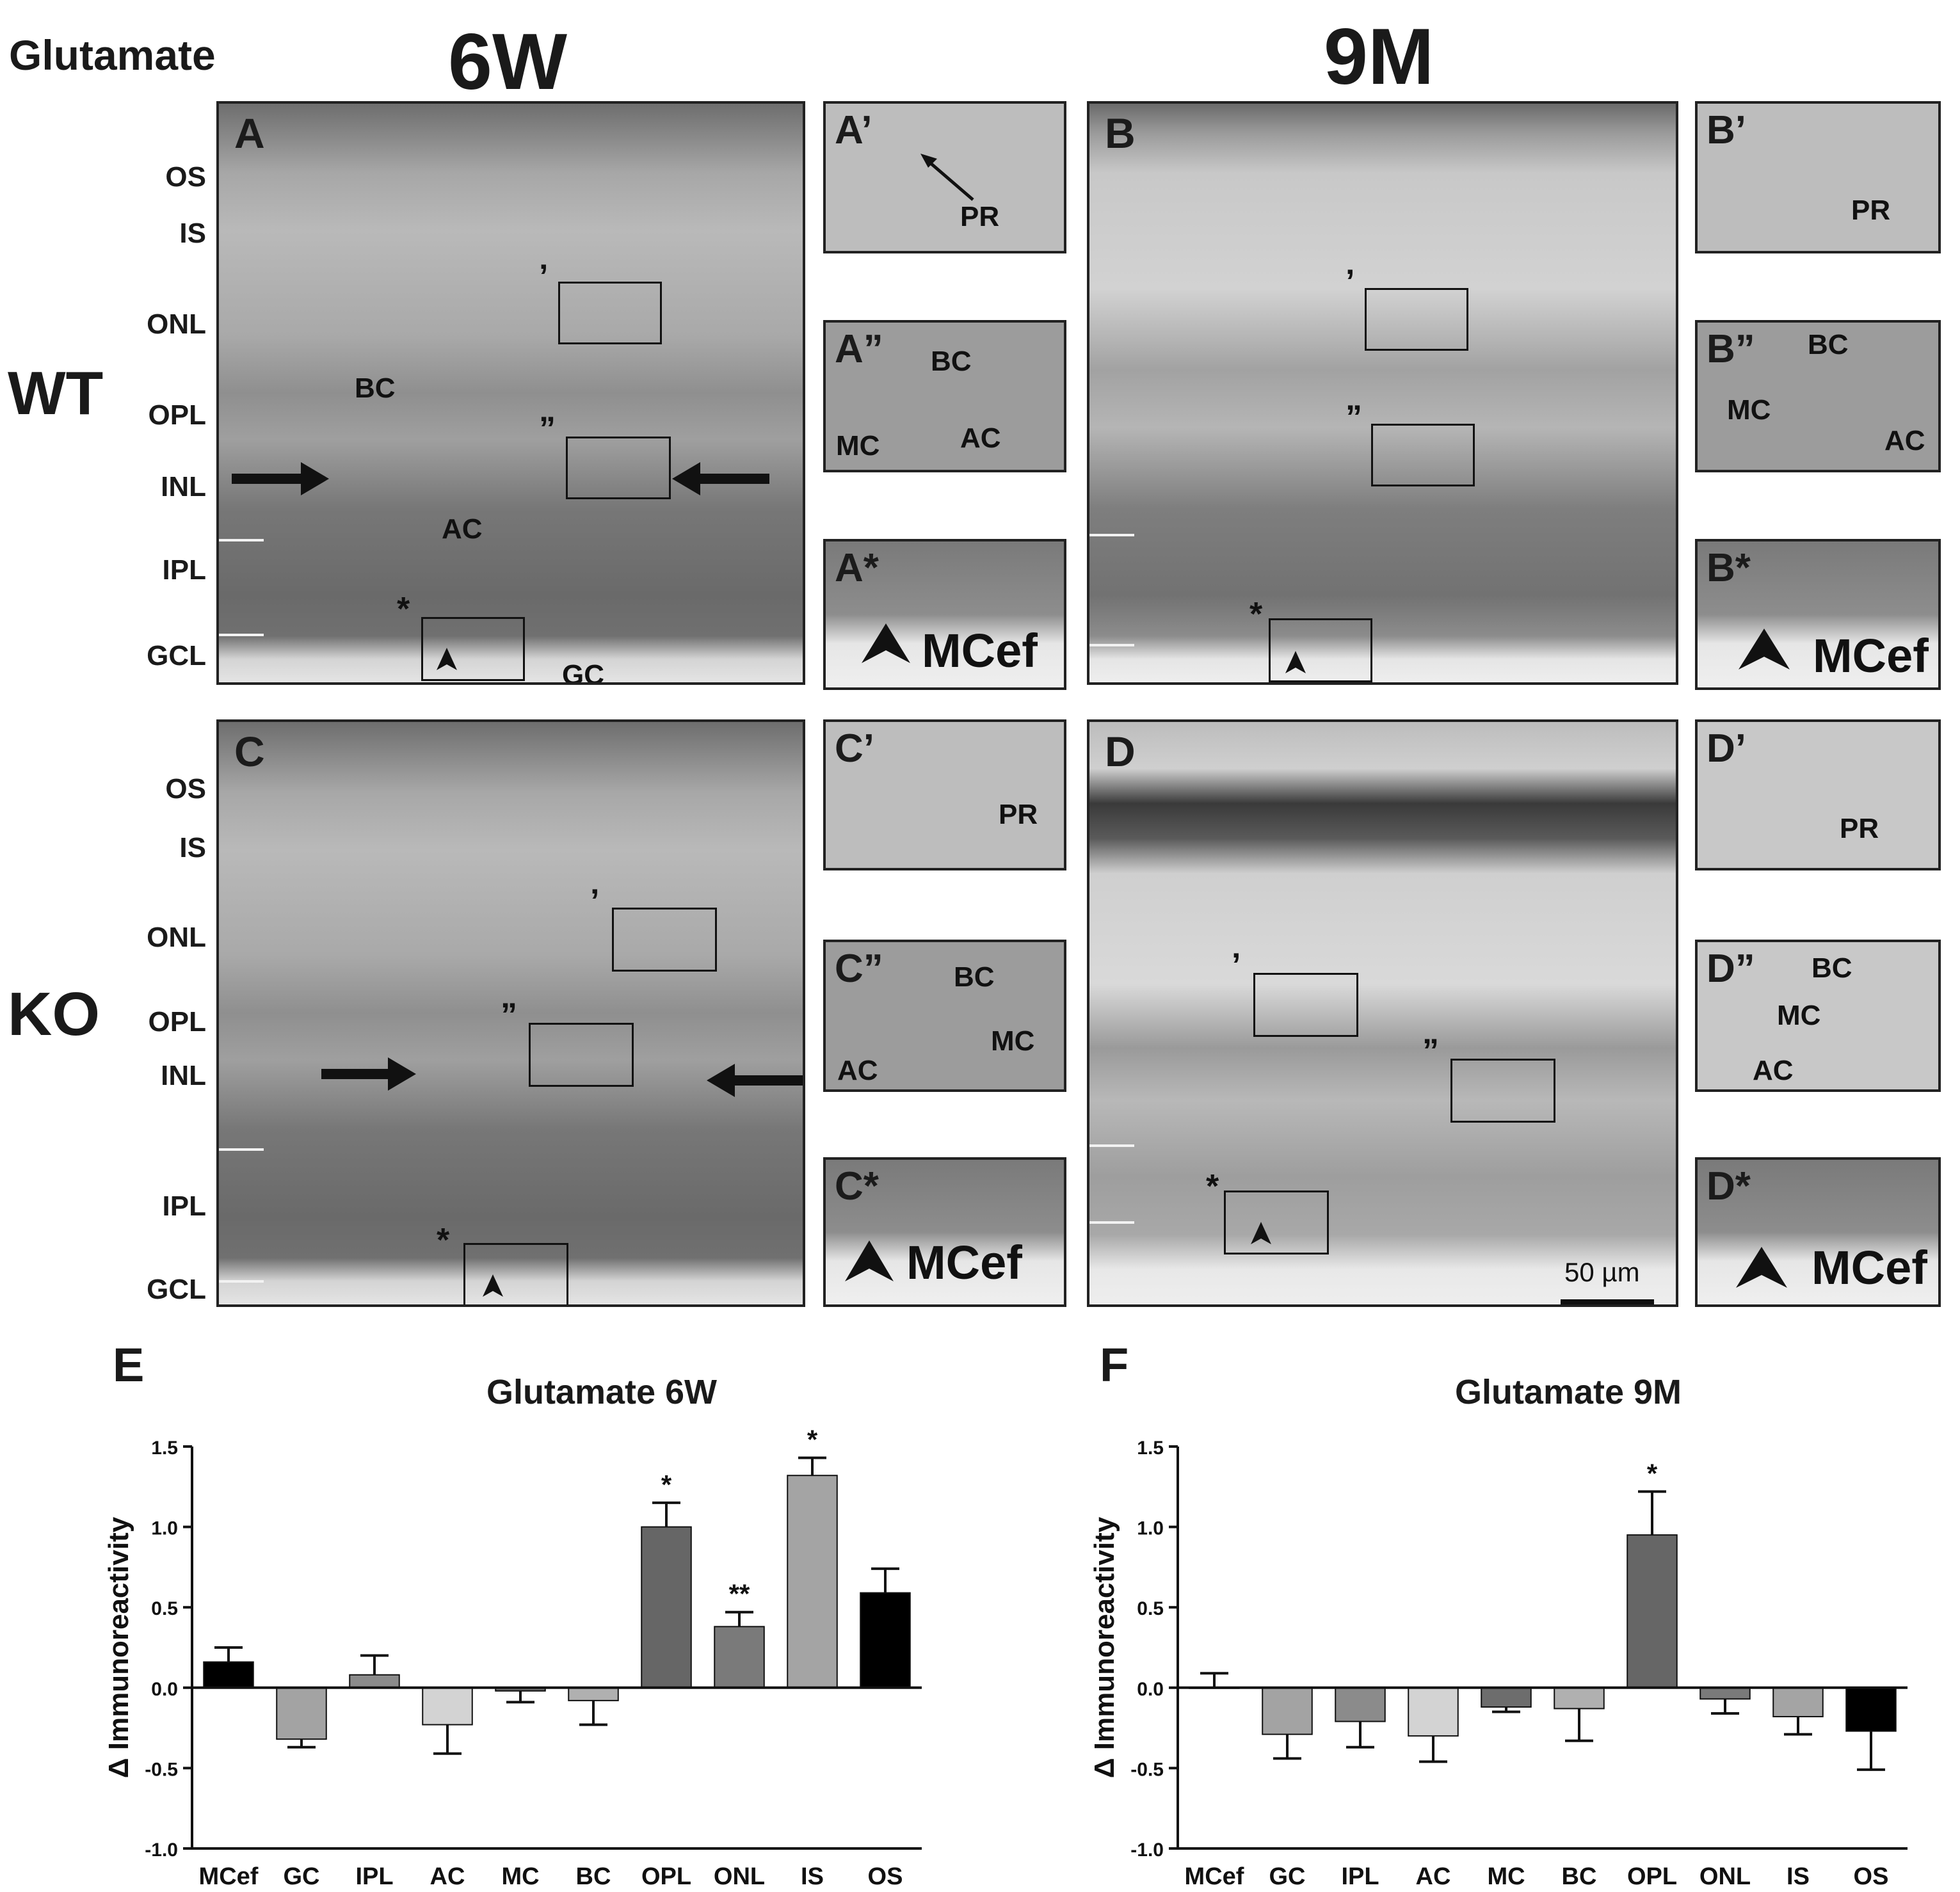  What do you see at coordinates (54, 1014) in the screenshot?
I see `row-label-ko: KO` at bounding box center [54, 1014].